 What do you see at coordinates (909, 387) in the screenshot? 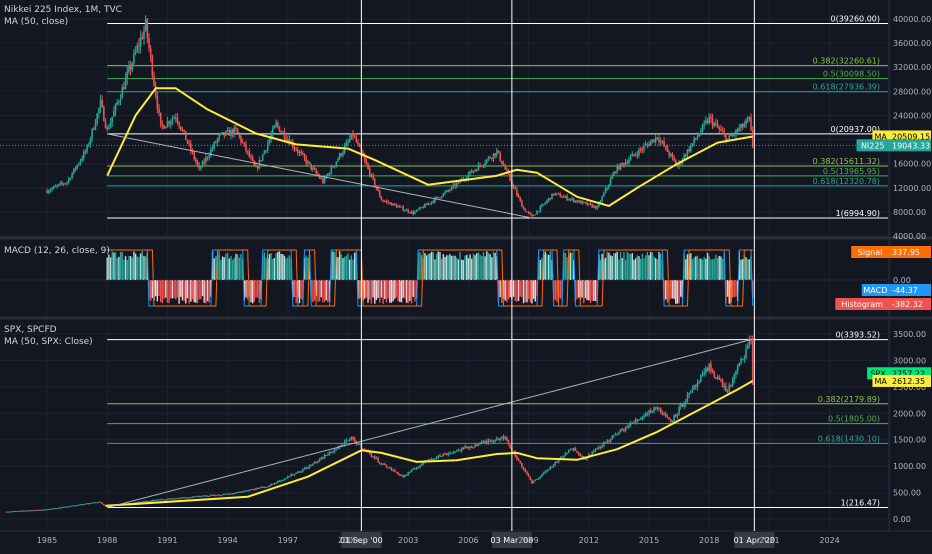
I see `spx-y-tick-label: 2500.00` at bounding box center [909, 387].